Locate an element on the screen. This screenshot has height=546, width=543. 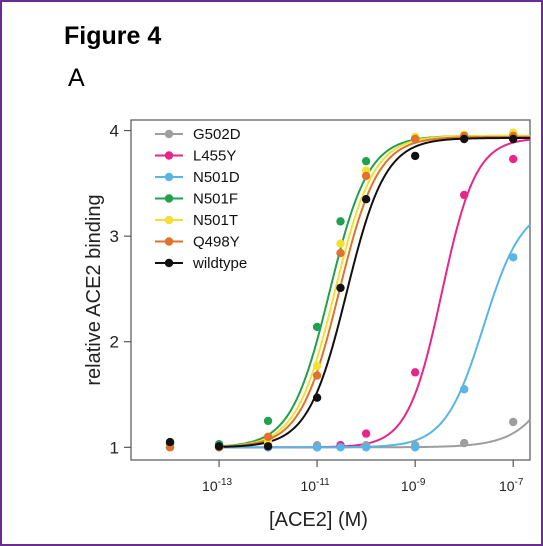
y-tick-label: 4 is located at coordinates (114, 131).